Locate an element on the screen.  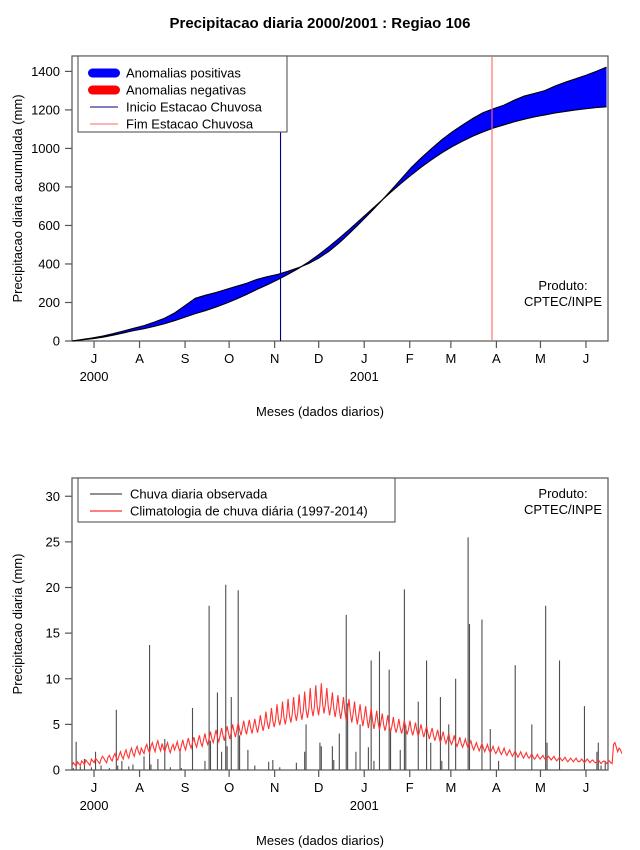
legend-box-daily is located at coordinates (236, 500).